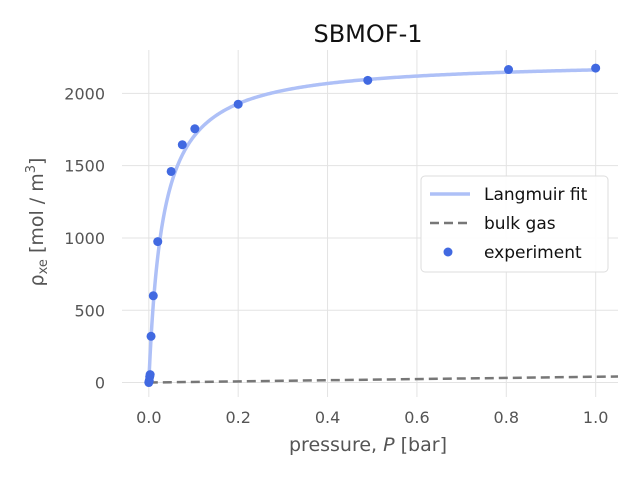  I want to click on y-ticks: 0 500 1000 1500 2000, so click(84, 238).